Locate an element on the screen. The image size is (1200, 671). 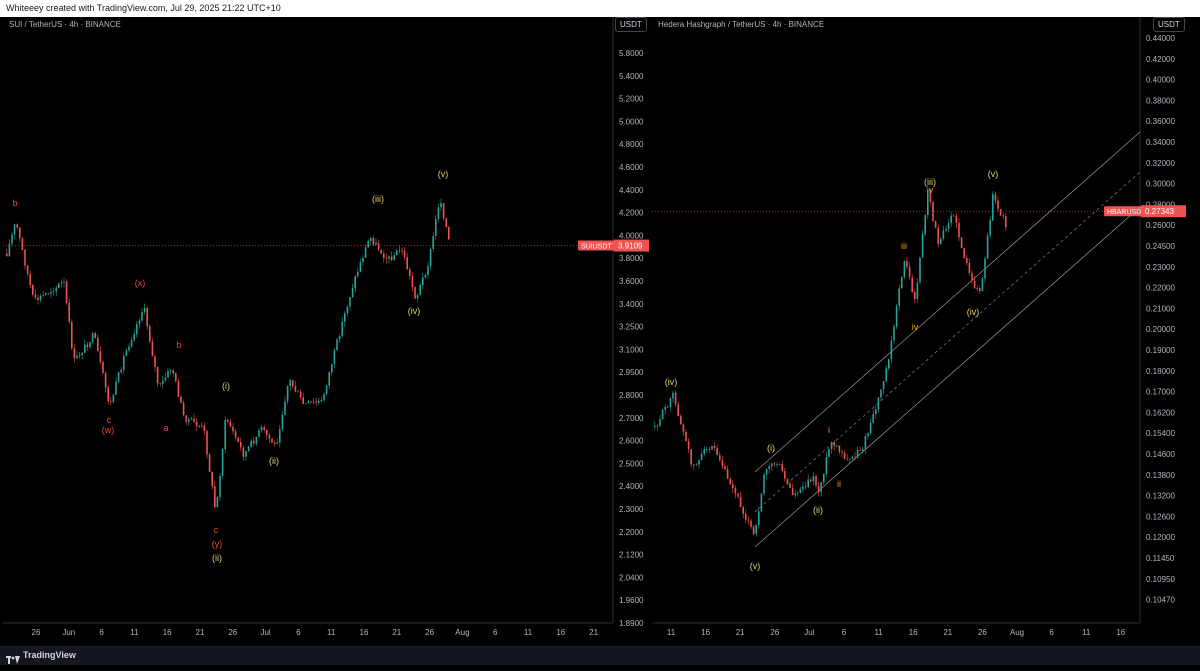
tradingview-logo: TradingView is located at coordinates (41, 655).